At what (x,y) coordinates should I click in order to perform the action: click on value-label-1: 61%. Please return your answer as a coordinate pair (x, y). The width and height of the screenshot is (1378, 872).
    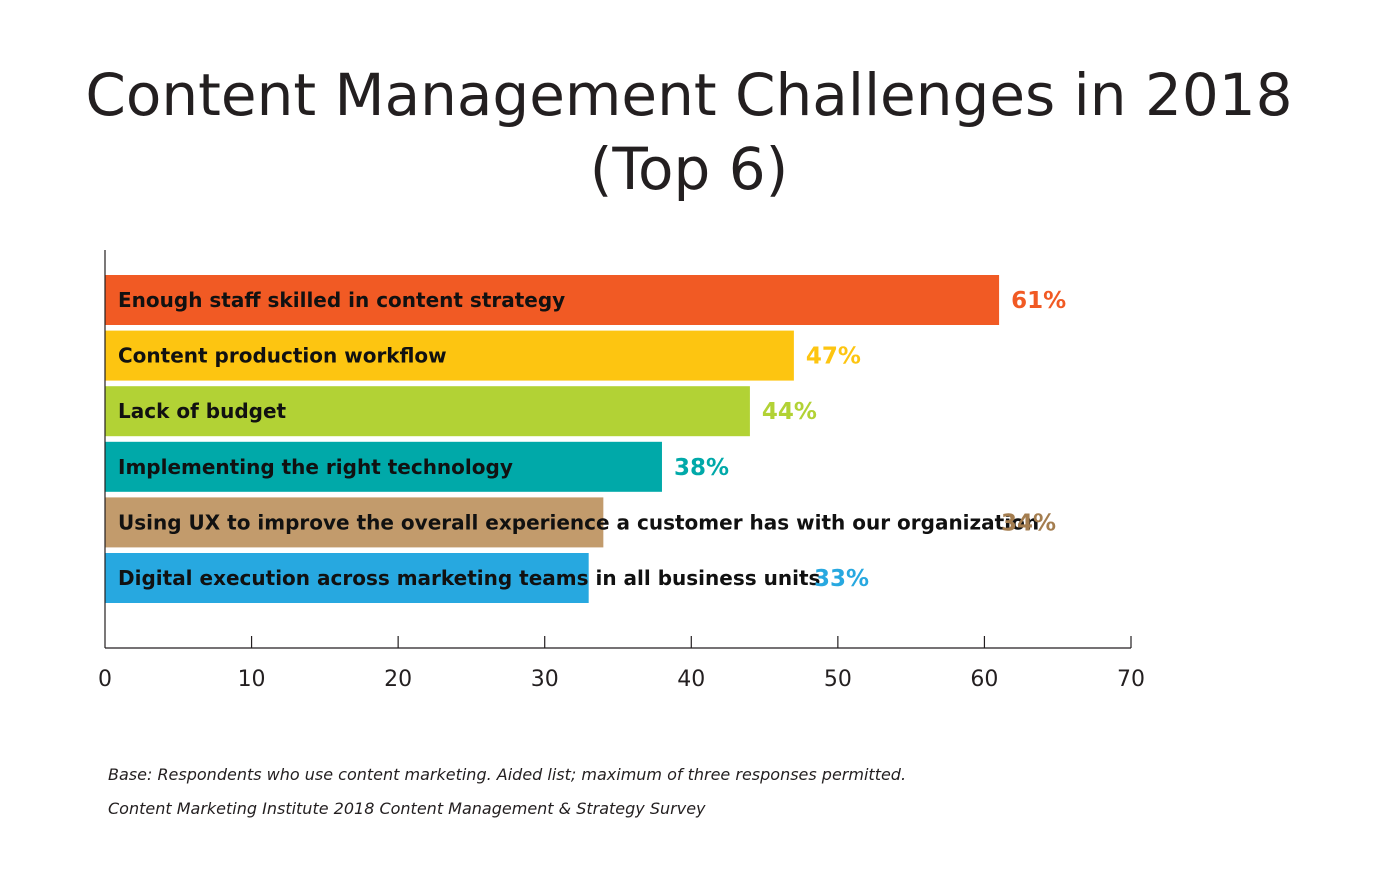
    Looking at the image, I should click on (1038, 301).